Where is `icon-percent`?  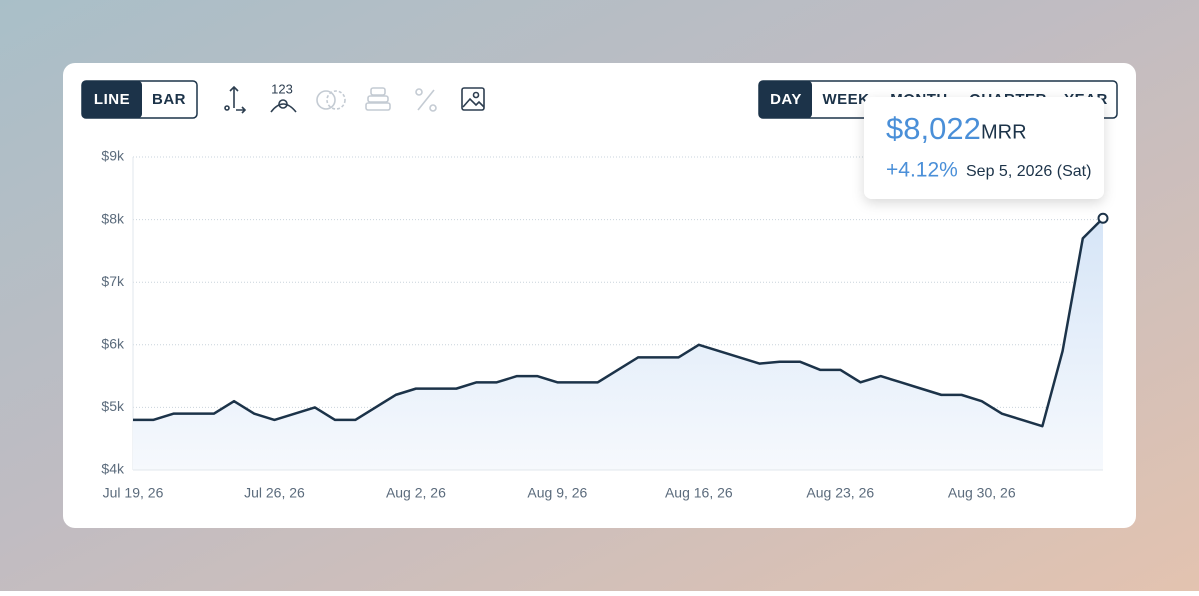 icon-percent is located at coordinates (426, 100).